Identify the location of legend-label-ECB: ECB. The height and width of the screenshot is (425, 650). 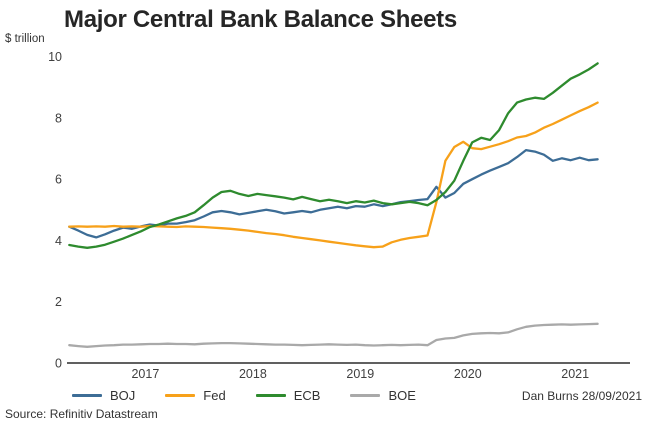
(307, 395).